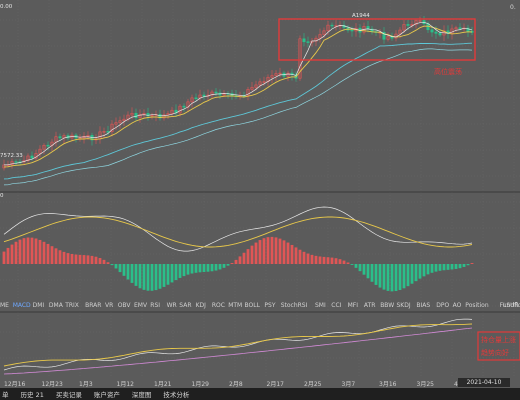 The width and height of the screenshot is (520, 400). I want to click on date-tick: 1月21, so click(163, 384).